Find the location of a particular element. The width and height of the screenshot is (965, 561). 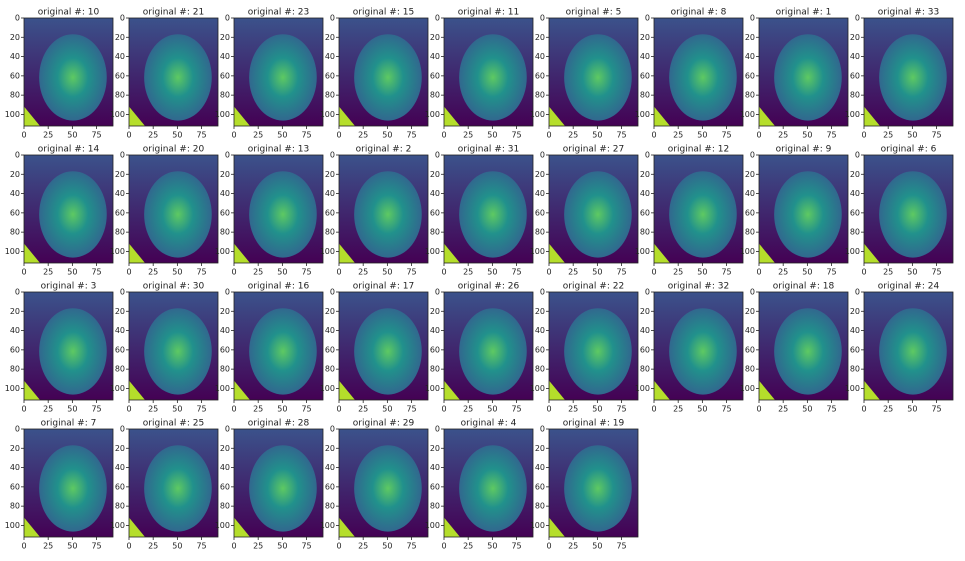

subplot: original #: 14 0 25 50 75 0 20 40 60 80 100 is located at coordinates (59, 211).